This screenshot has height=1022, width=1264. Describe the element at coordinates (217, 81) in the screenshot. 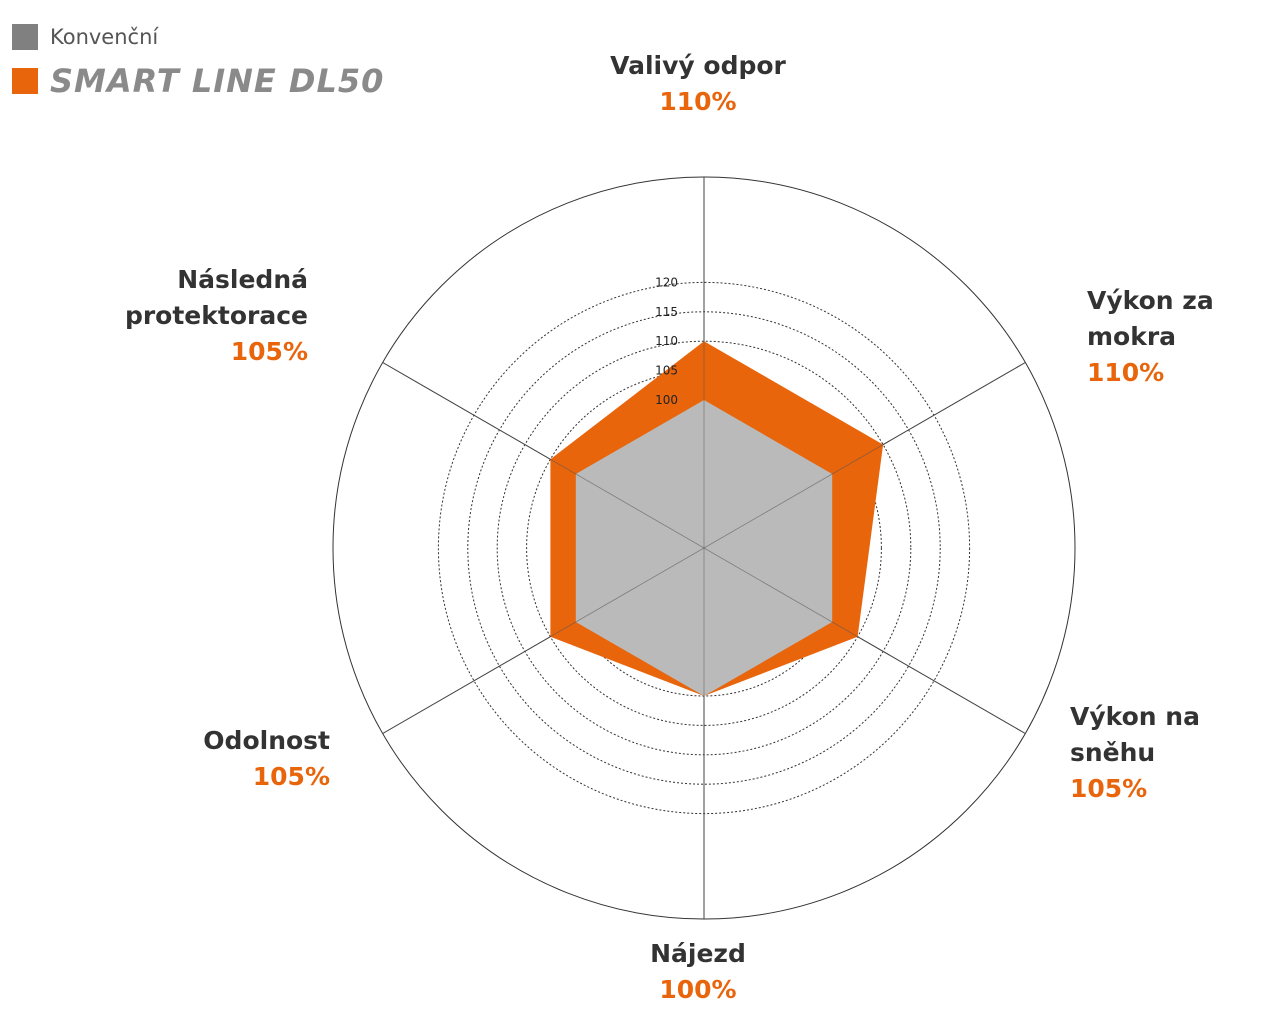

I see `smartline-dl50-logo: SMART LINE DL50` at that location.